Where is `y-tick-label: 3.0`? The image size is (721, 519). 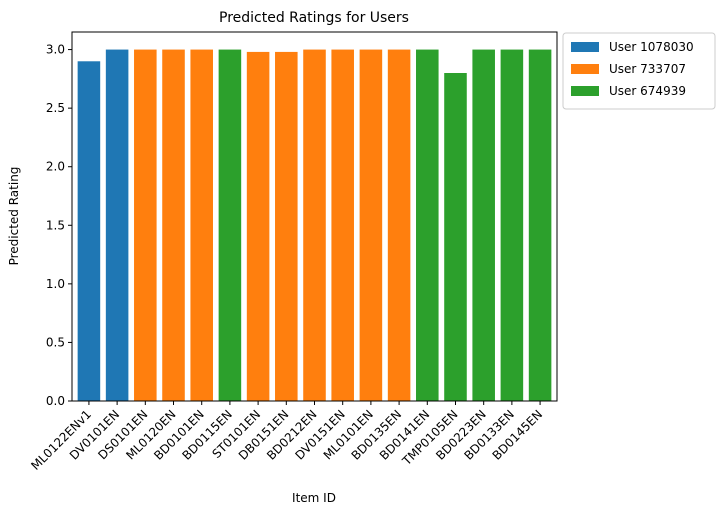 y-tick-label: 3.0 is located at coordinates (55, 50).